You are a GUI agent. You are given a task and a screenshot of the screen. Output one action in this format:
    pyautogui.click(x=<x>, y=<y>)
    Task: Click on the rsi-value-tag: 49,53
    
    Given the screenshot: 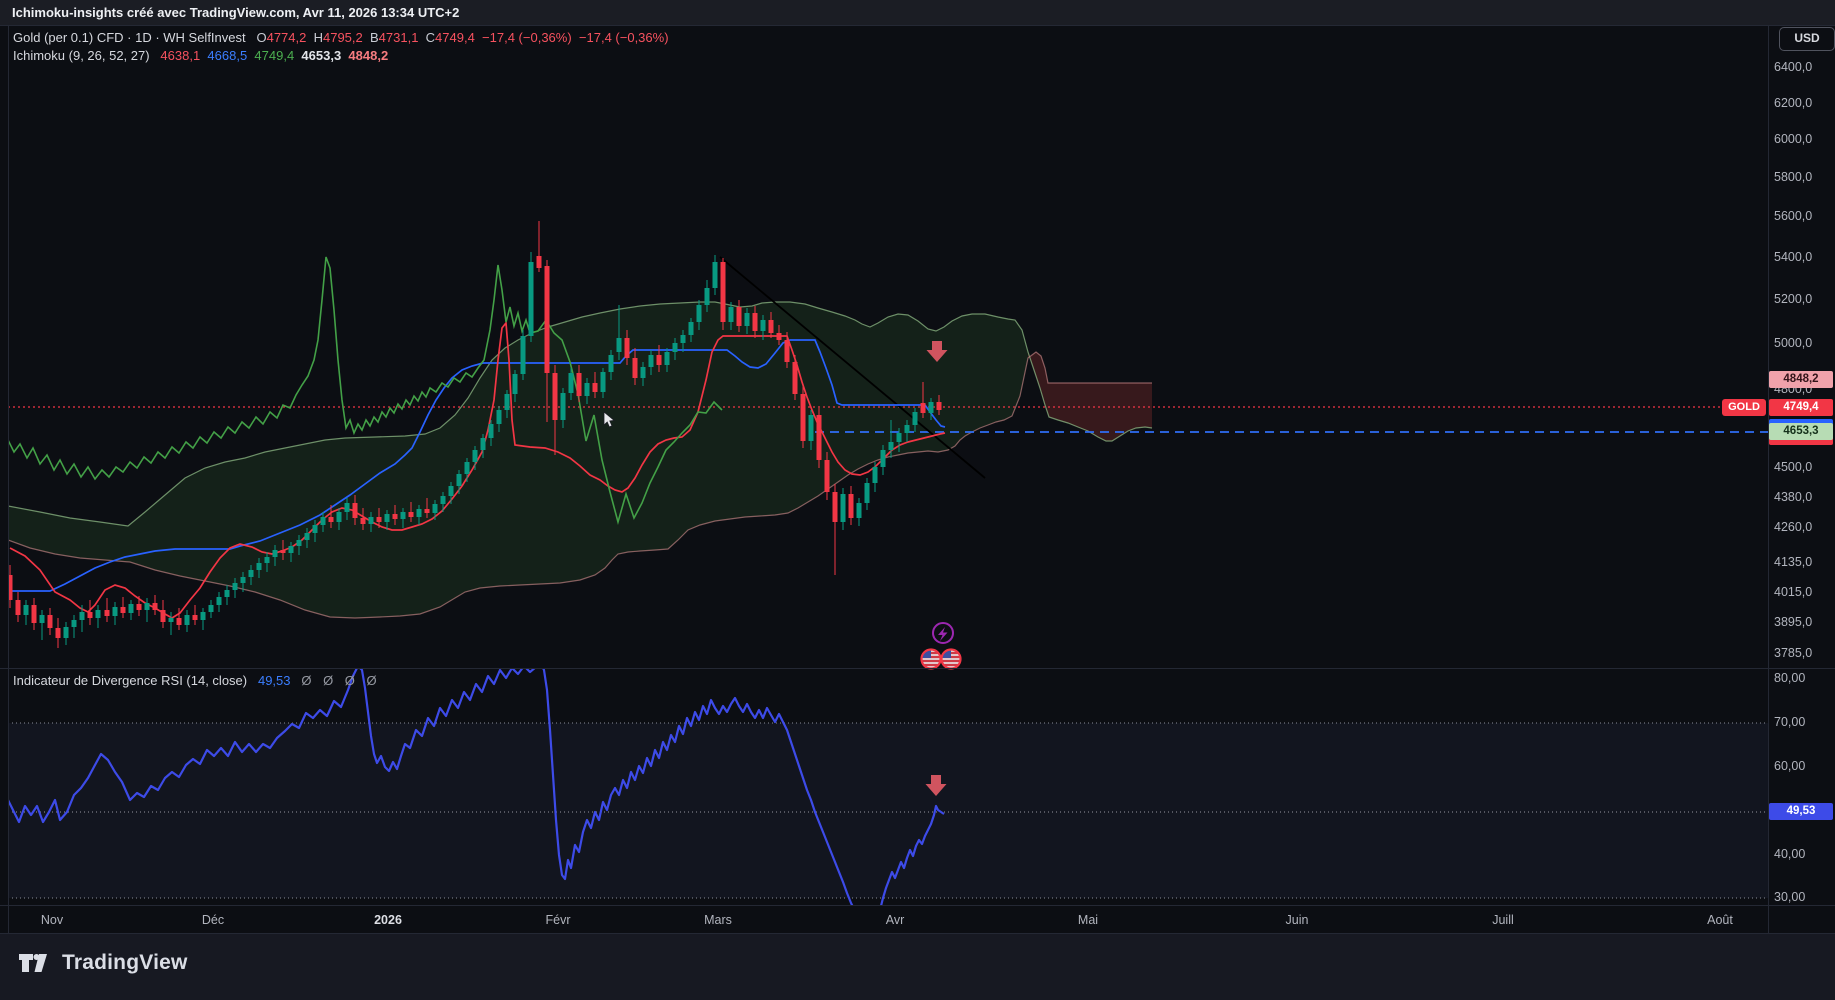 What is the action you would take?
    pyautogui.click(x=1801, y=811)
    